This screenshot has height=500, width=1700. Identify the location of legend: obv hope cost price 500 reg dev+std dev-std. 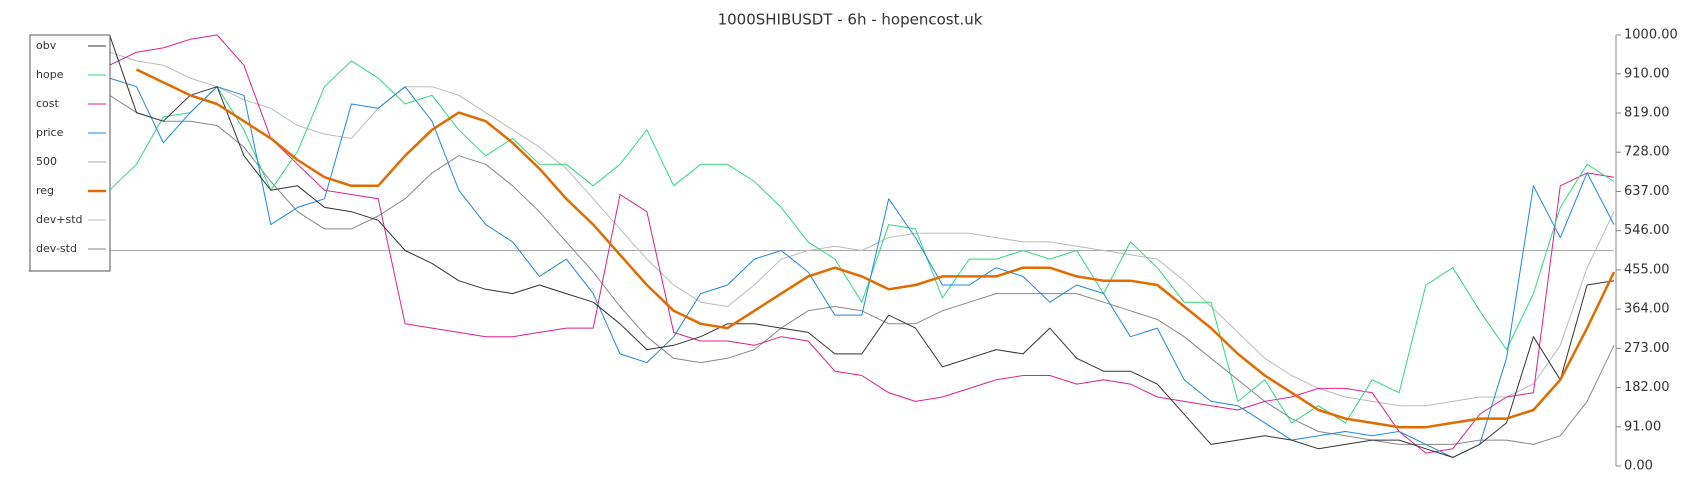
(70, 153).